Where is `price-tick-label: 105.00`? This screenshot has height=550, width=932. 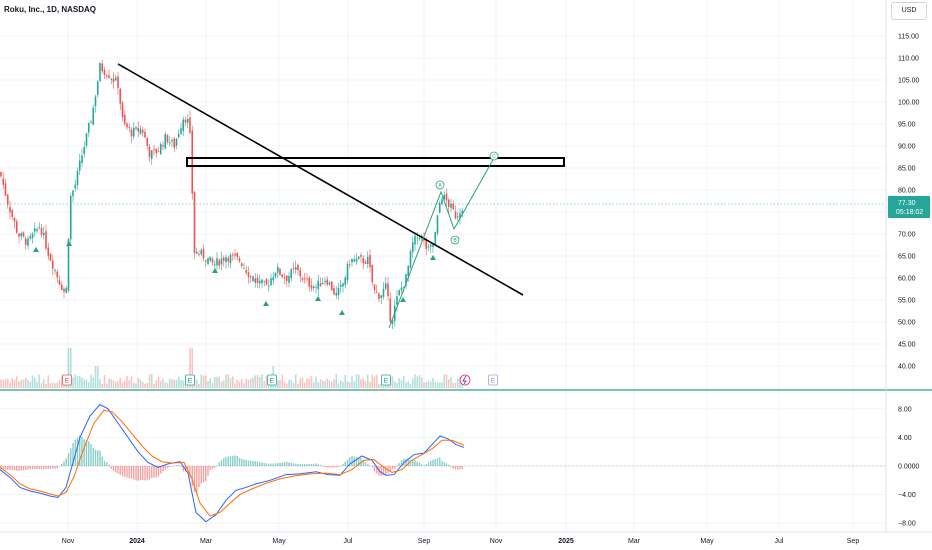 price-tick-label: 105.00 is located at coordinates (909, 81).